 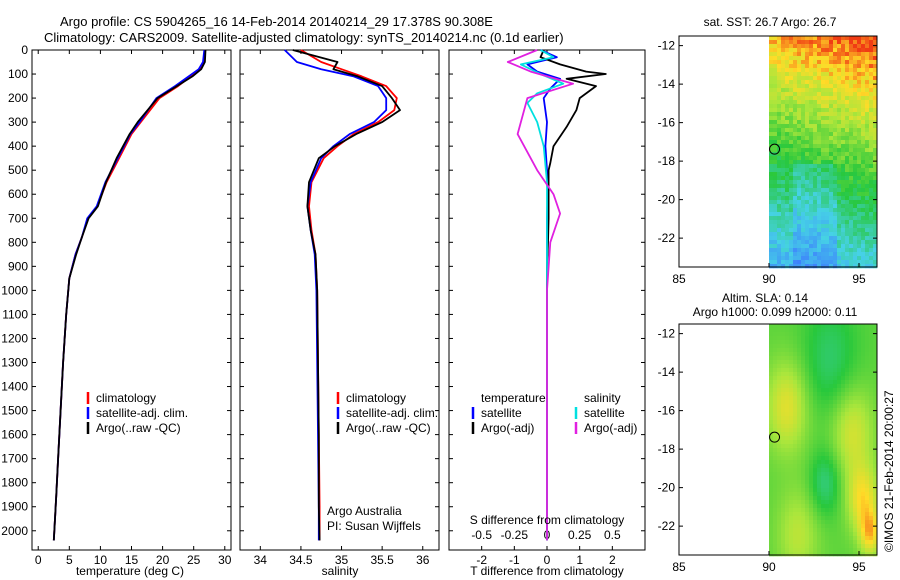 What do you see at coordinates (132, 560) in the screenshot?
I see `xtick-label: 15` at bounding box center [132, 560].